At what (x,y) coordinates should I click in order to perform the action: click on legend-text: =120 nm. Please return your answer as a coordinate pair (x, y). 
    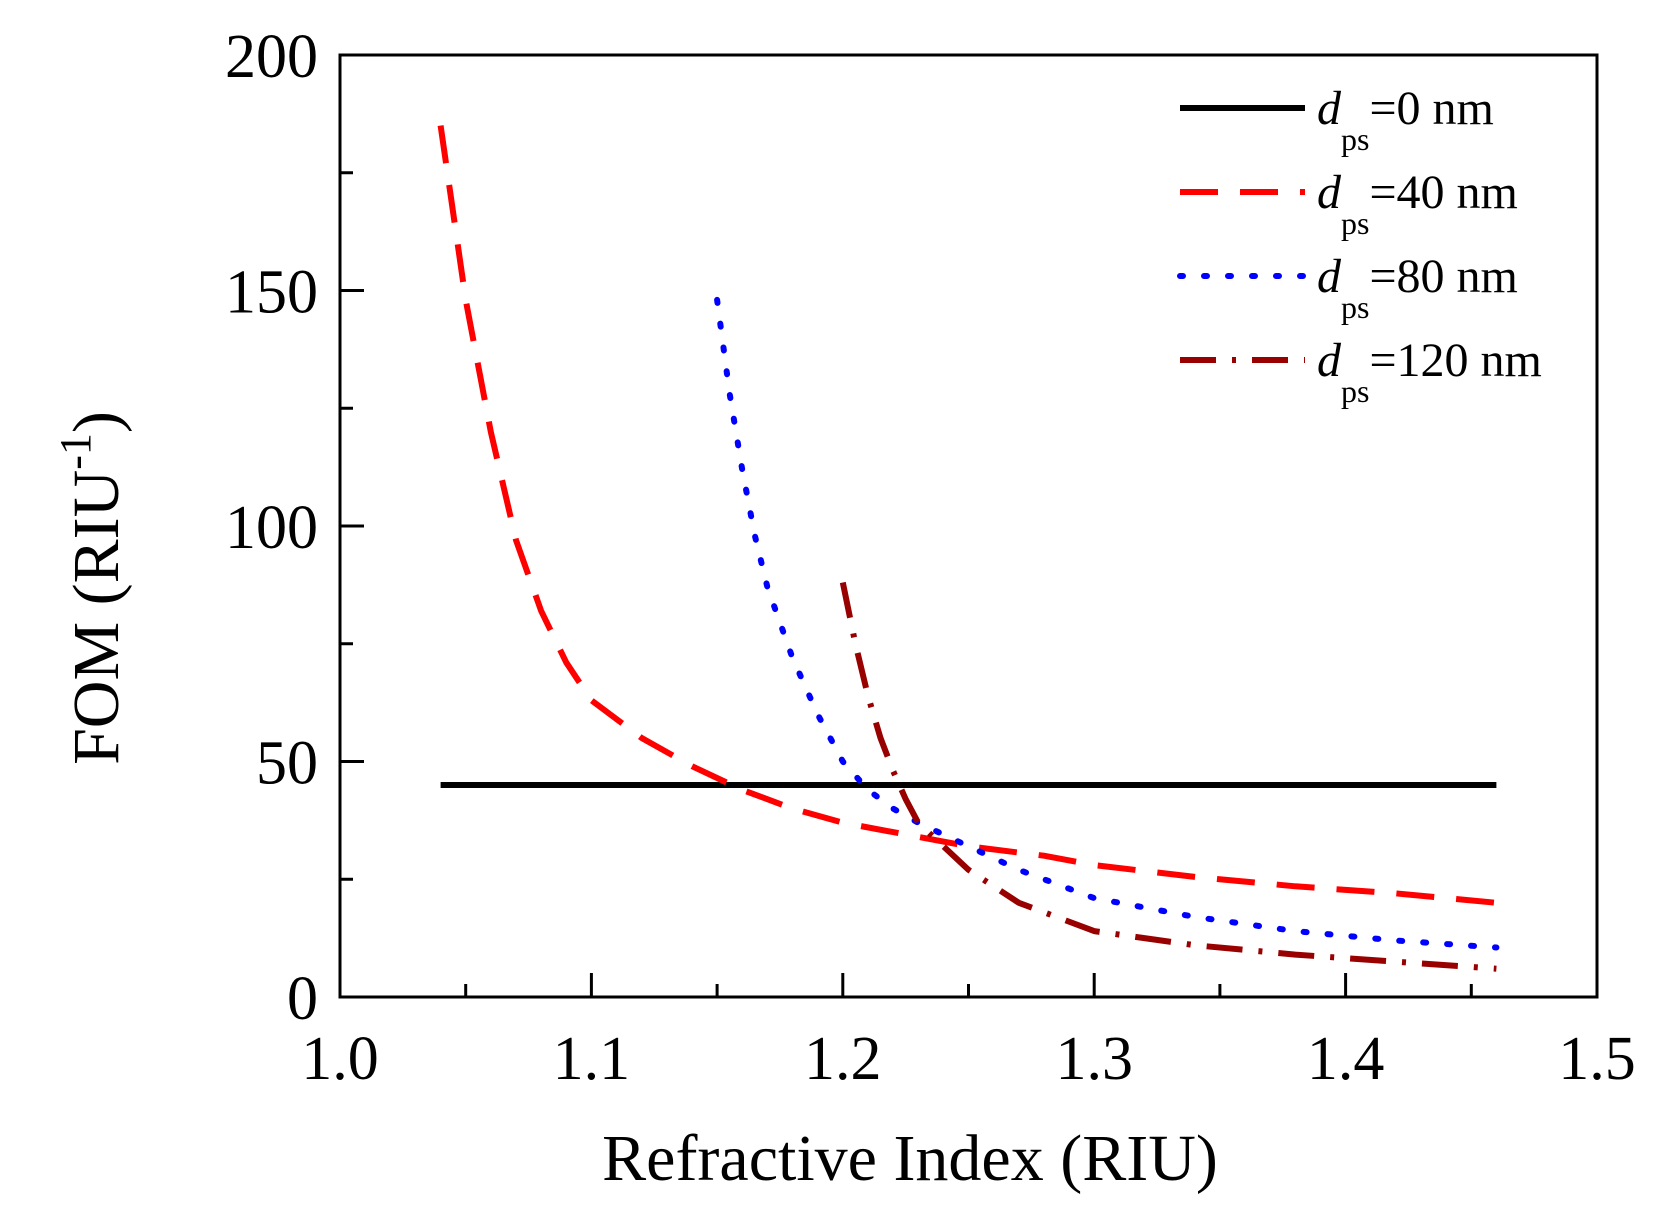
    Looking at the image, I should click on (1455, 360).